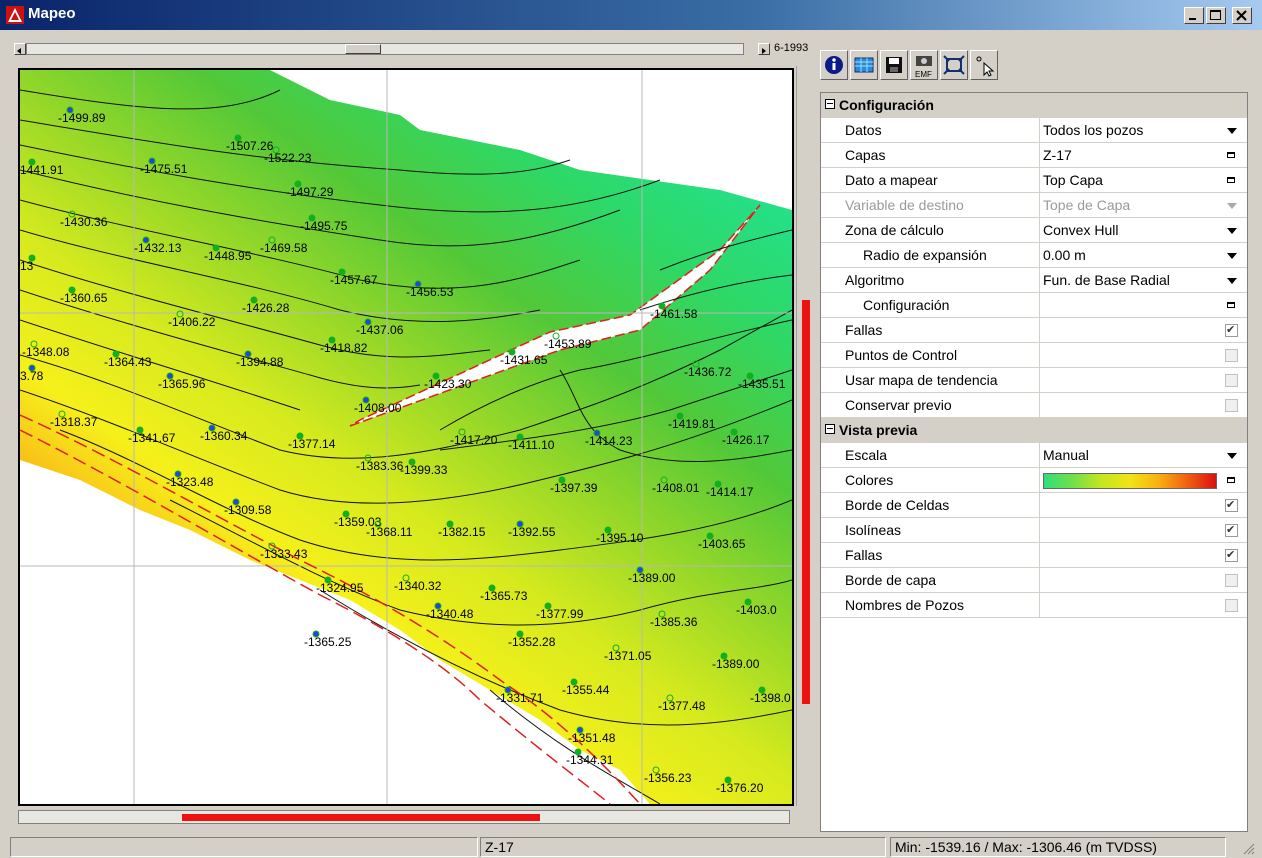 Image resolution: width=1262 pixels, height=858 pixels. I want to click on property-row: Colores, so click(1034, 480).